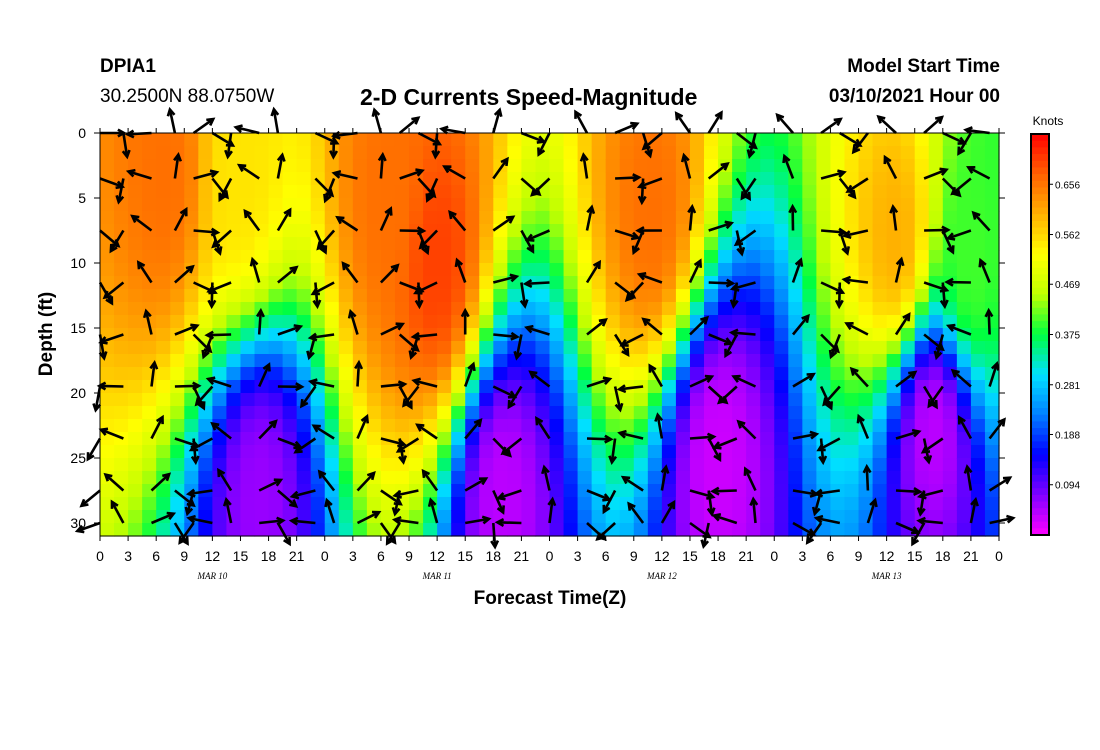  What do you see at coordinates (634, 556) in the screenshot?
I see `x-tick-label: 9` at bounding box center [634, 556].